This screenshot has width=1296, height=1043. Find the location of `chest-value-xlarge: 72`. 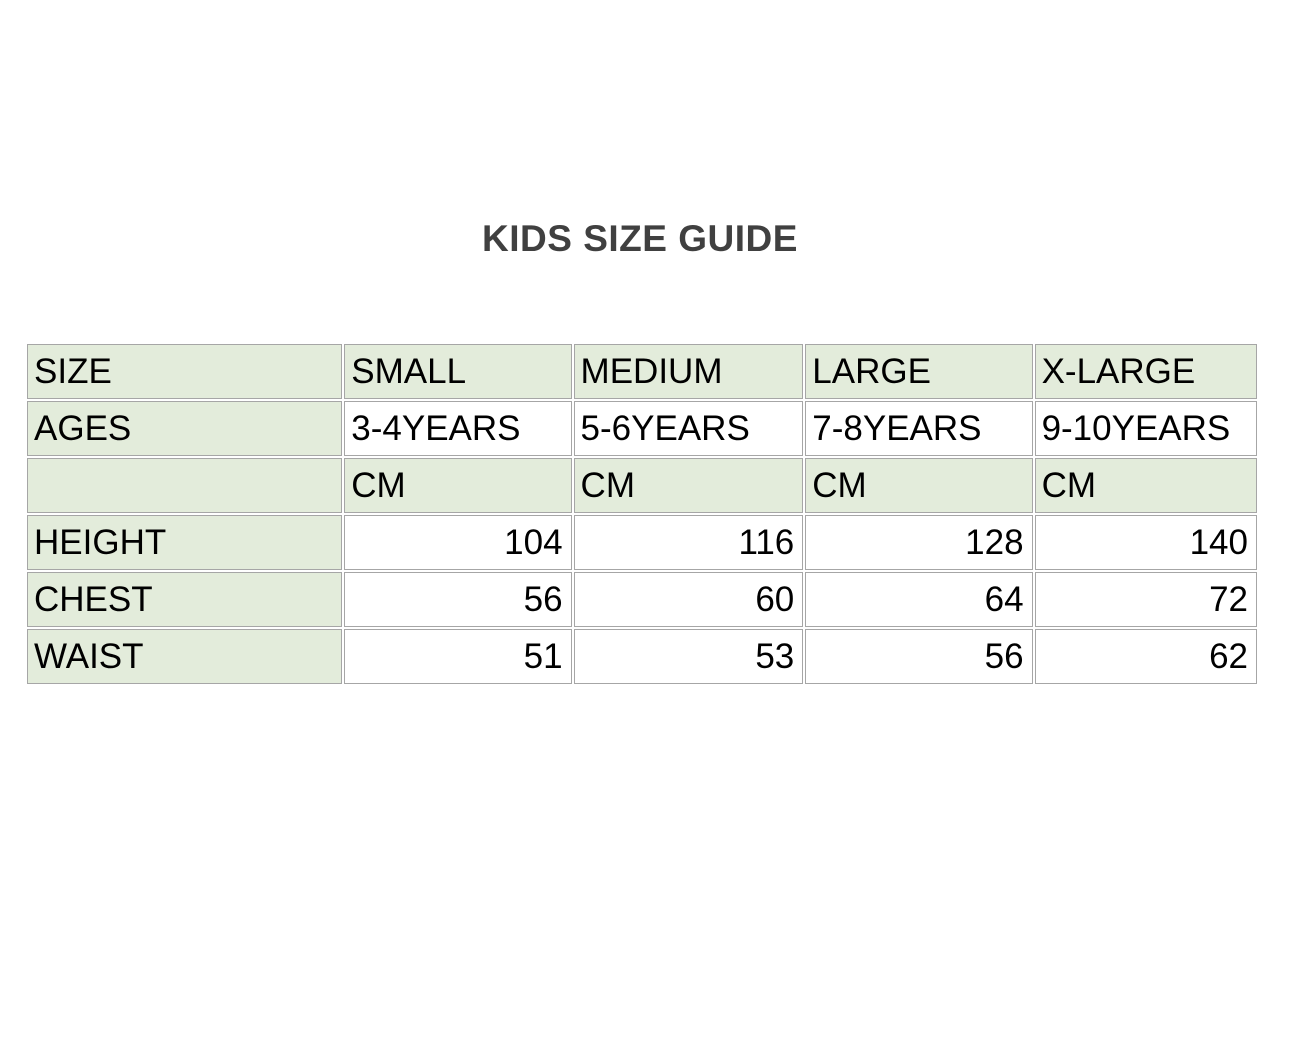

chest-value-xlarge: 72 is located at coordinates (1145, 599).